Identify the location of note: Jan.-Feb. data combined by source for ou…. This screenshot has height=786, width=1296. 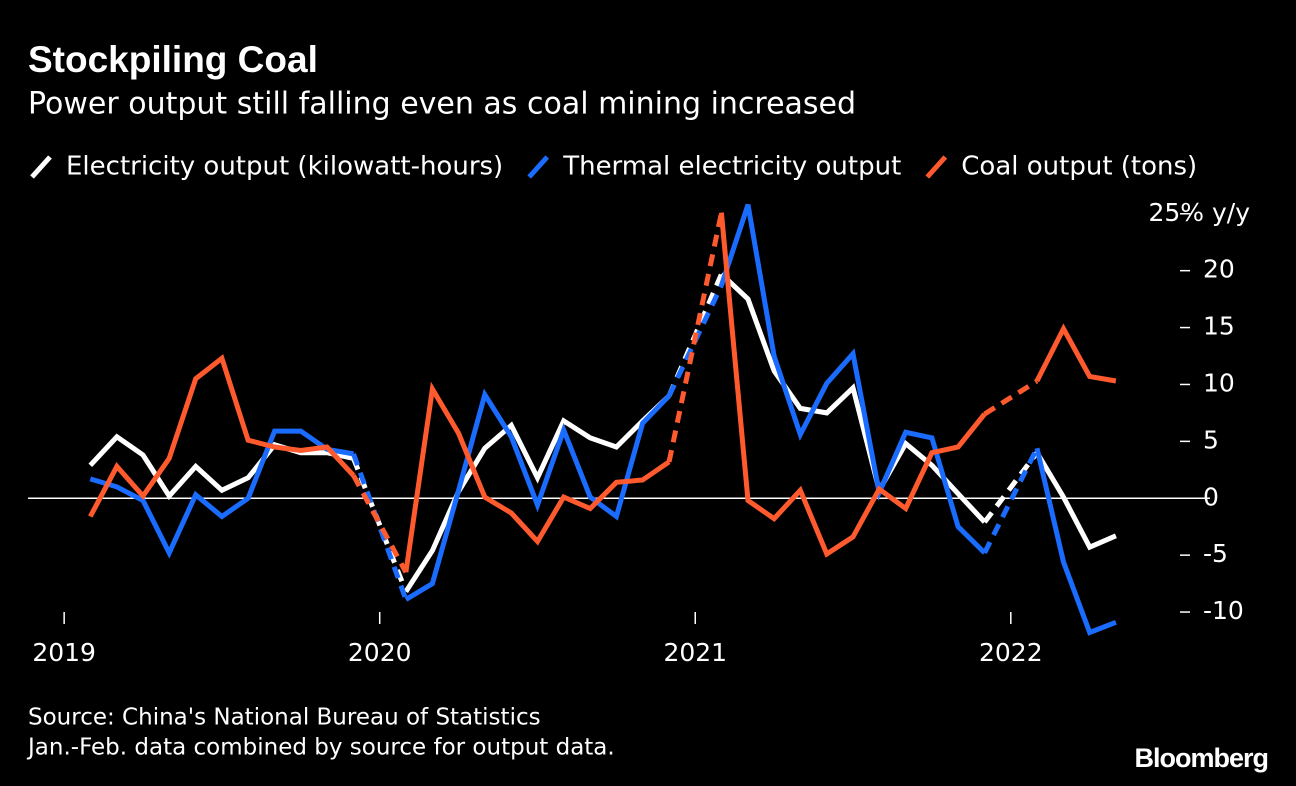
(320, 748).